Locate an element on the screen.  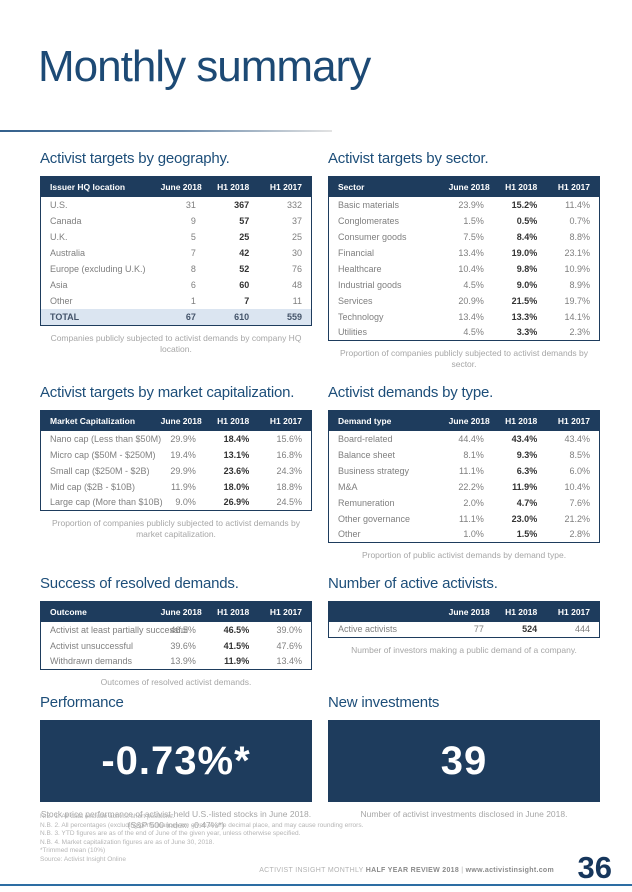
cell-value: 444 is located at coordinates (573, 629).